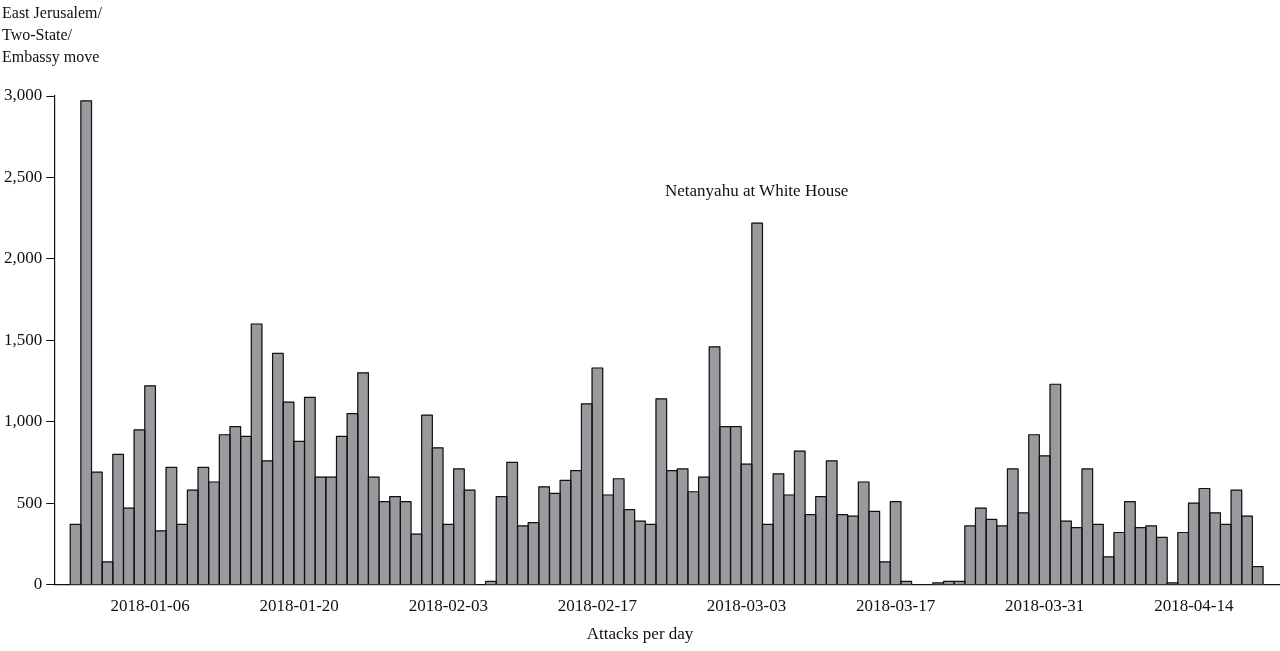  Describe the element at coordinates (299, 606) in the screenshot. I see `x-tick-label: 2018-01-20` at that location.